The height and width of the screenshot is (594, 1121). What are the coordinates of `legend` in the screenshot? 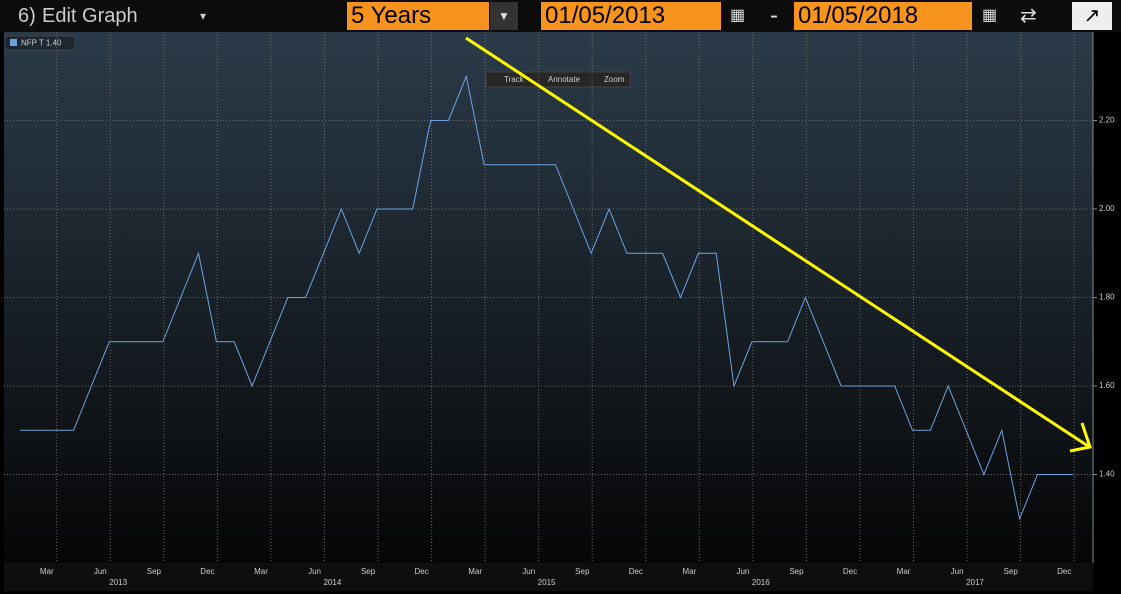 It's located at (40, 43).